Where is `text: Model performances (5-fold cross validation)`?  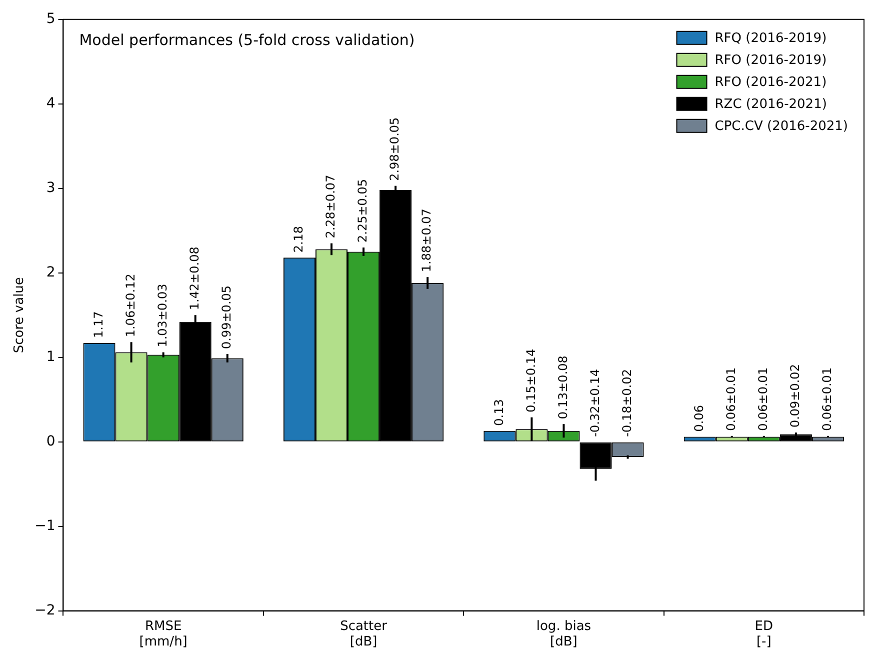
text: Model performances (5-fold cross validation) is located at coordinates (247, 39).